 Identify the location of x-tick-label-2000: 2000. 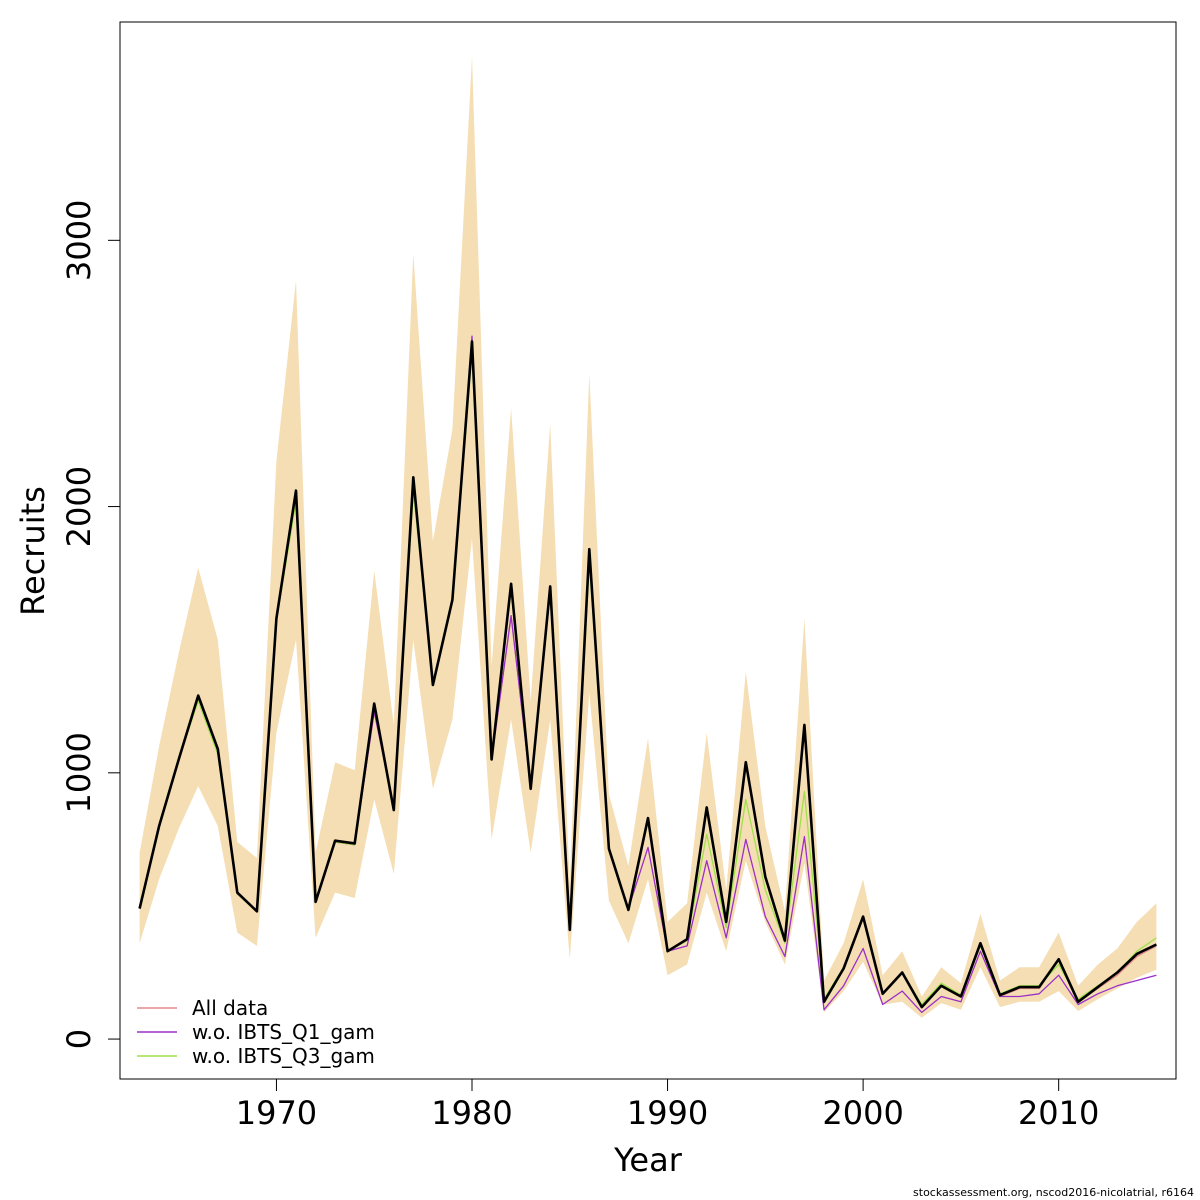
(862, 1113).